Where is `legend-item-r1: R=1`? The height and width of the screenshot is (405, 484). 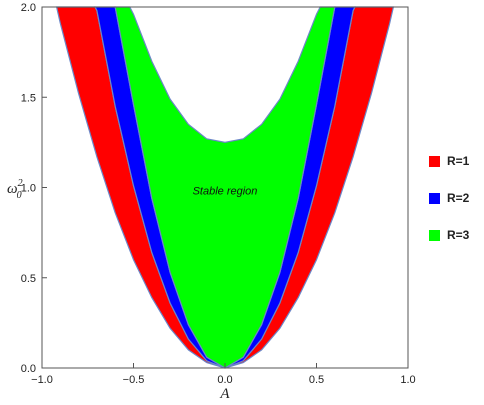 legend-item-r1: R=1 is located at coordinates (449, 161).